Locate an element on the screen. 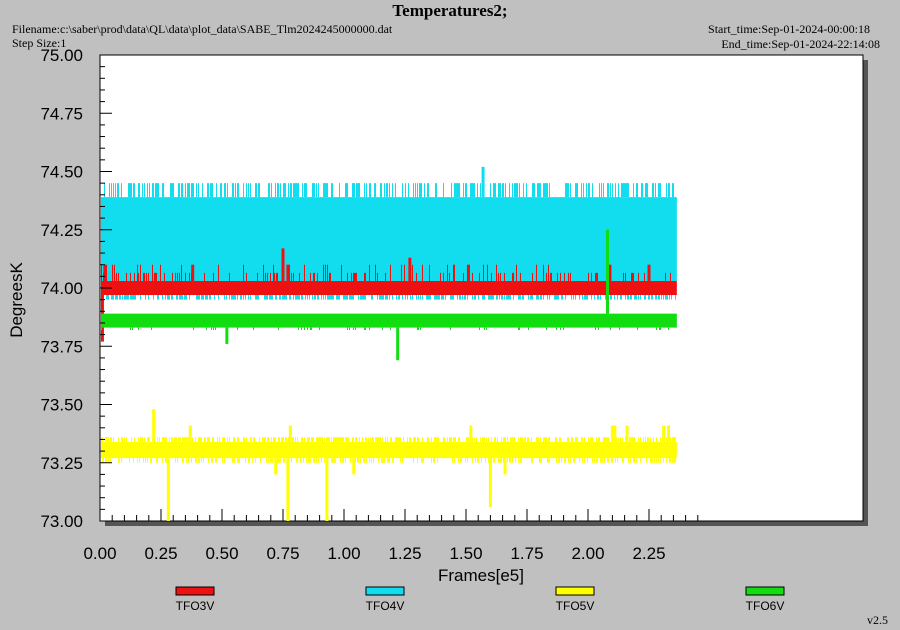 The height and width of the screenshot is (630, 900). x-tick-label: 1.50 is located at coordinates (465, 553).